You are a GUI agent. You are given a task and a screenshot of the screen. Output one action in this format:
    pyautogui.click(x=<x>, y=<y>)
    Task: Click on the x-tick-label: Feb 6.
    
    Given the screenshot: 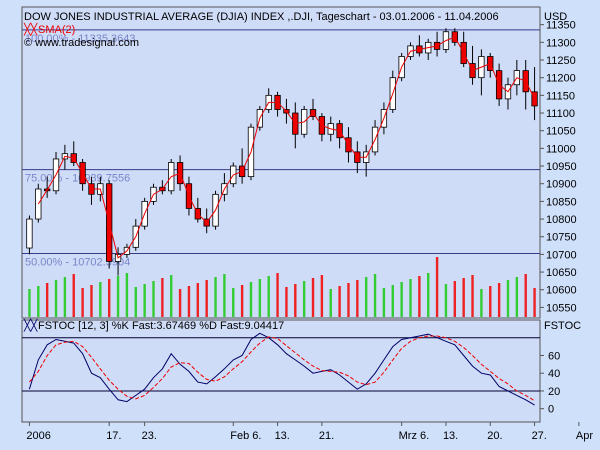 What is the action you would take?
    pyautogui.click(x=245, y=436)
    